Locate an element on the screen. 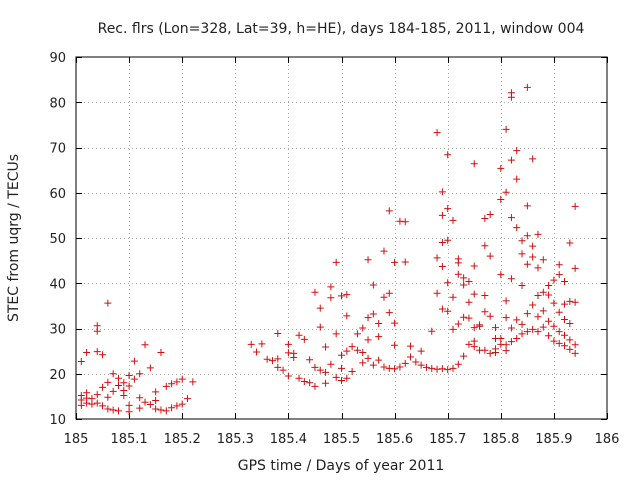 The height and width of the screenshot is (480, 640). y-axis-label: STEC from uqrg / TECUs is located at coordinates (14, 238).